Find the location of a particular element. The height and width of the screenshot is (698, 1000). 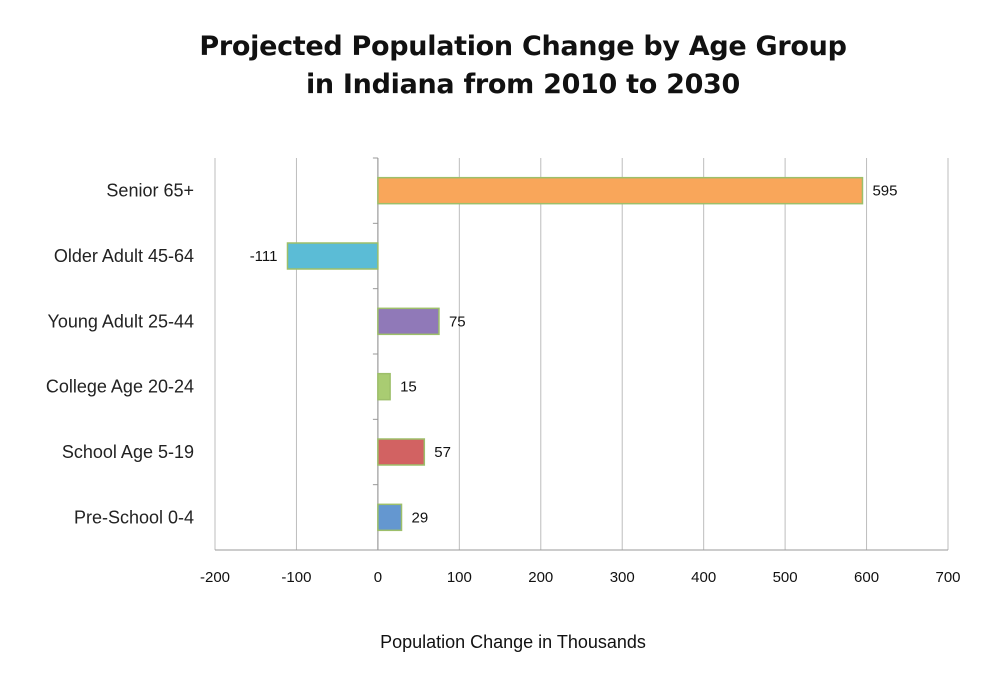

data-label: 595 is located at coordinates (884, 191).